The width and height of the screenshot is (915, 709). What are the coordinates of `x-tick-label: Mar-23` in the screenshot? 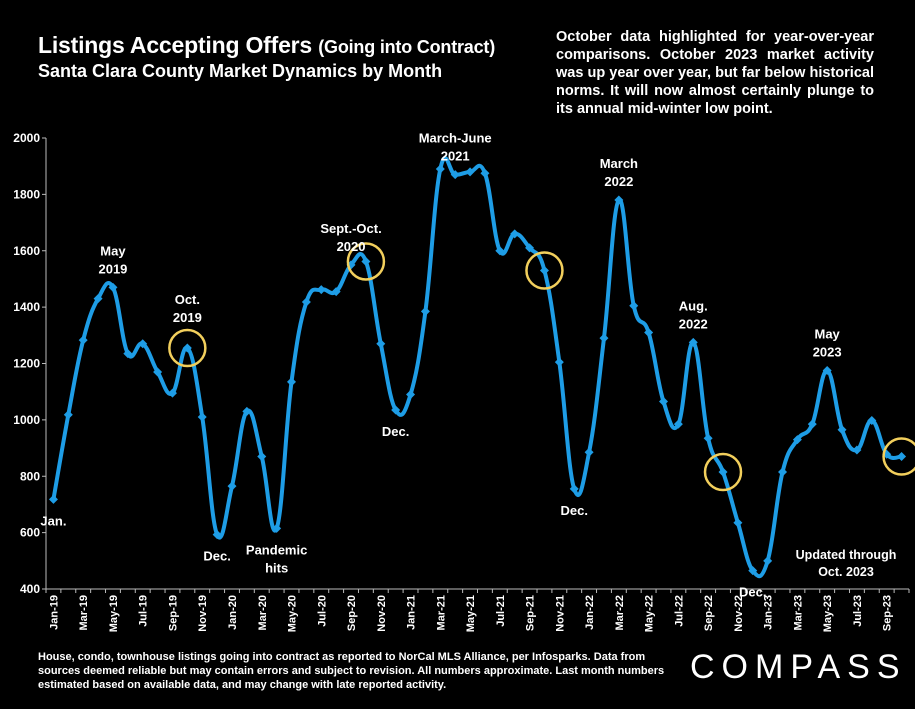 It's located at (798, 612).